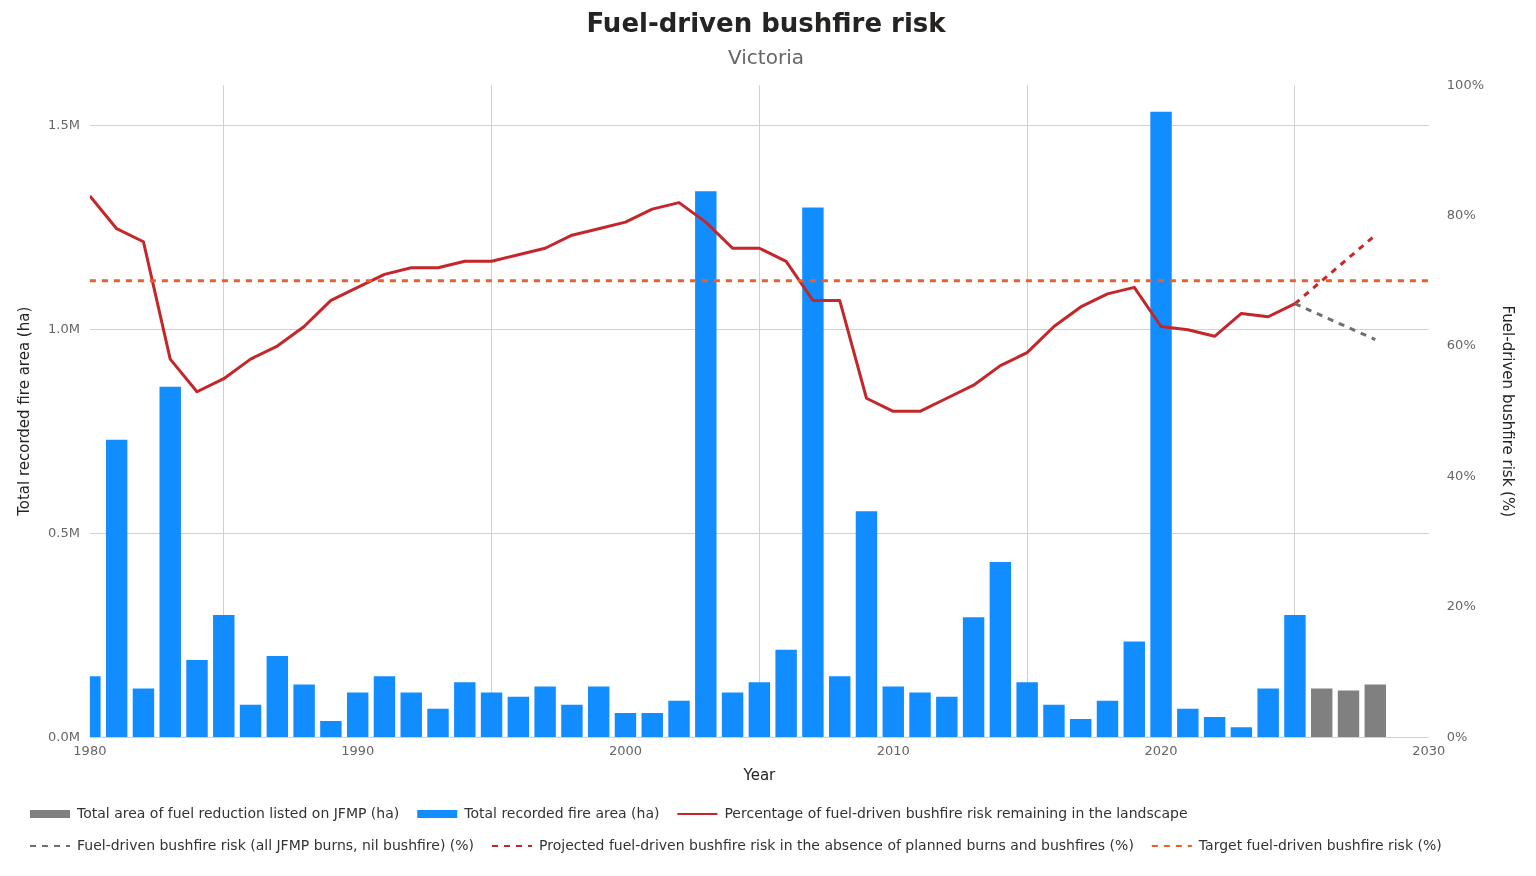 The image size is (1536, 876). What do you see at coordinates (766, 57) in the screenshot?
I see `chart-subtitle: Victoria` at bounding box center [766, 57].